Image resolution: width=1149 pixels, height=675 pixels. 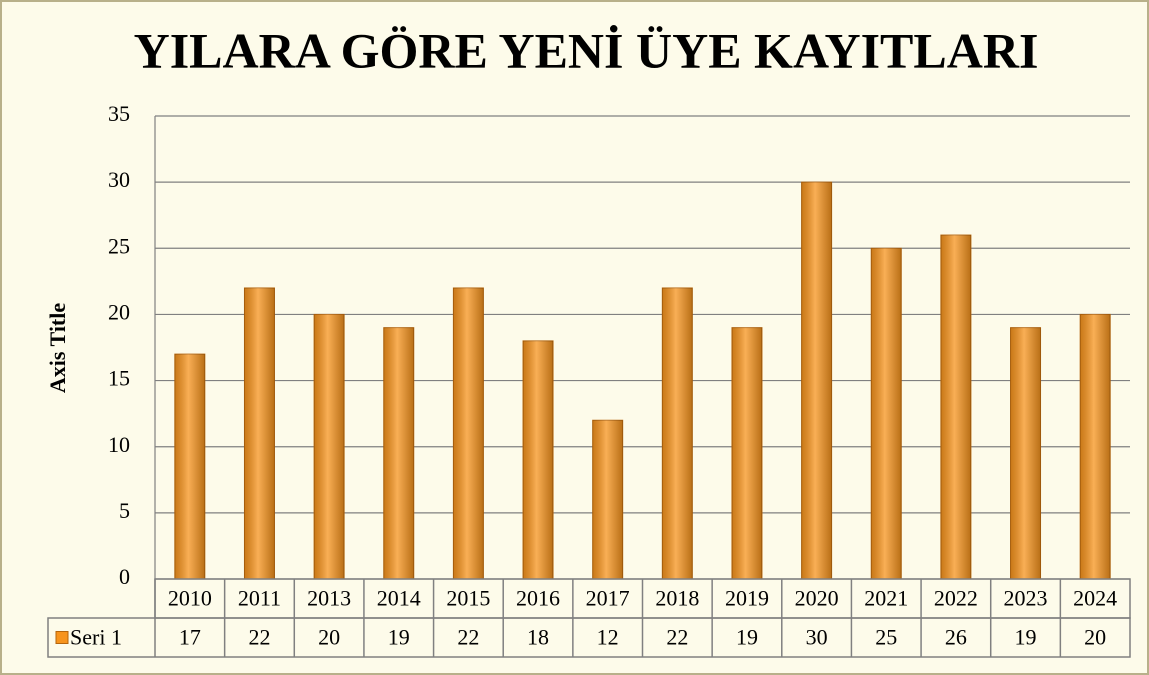 I want to click on x-tick-label: 2020, so click(x=817, y=598).